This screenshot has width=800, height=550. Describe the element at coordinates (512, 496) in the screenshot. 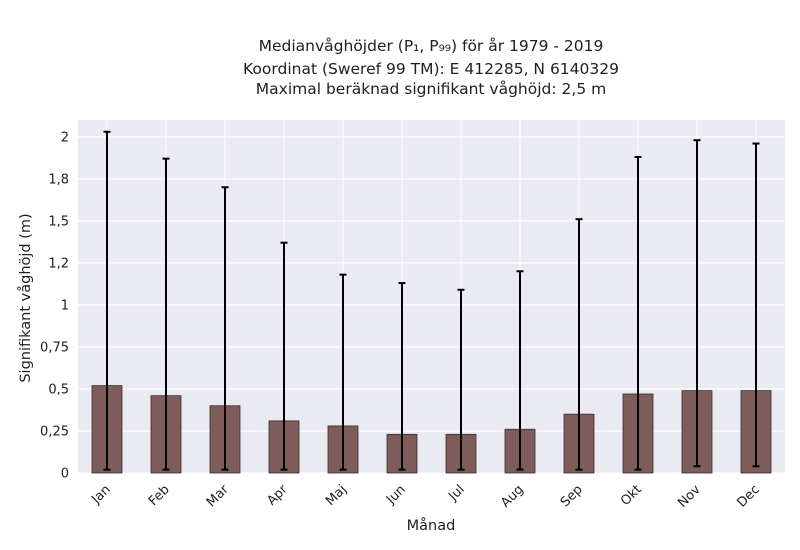

I see `x-tick-label-aug: Aug` at that location.